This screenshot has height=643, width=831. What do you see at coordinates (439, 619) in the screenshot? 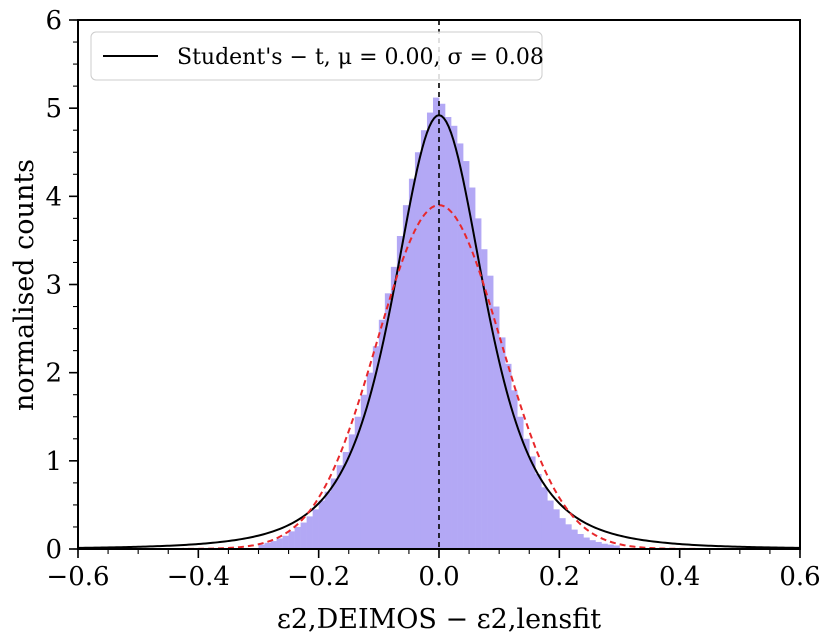
I see `x-axis-label: ε2,DEIMOS − ε2,lensfit` at bounding box center [439, 619].